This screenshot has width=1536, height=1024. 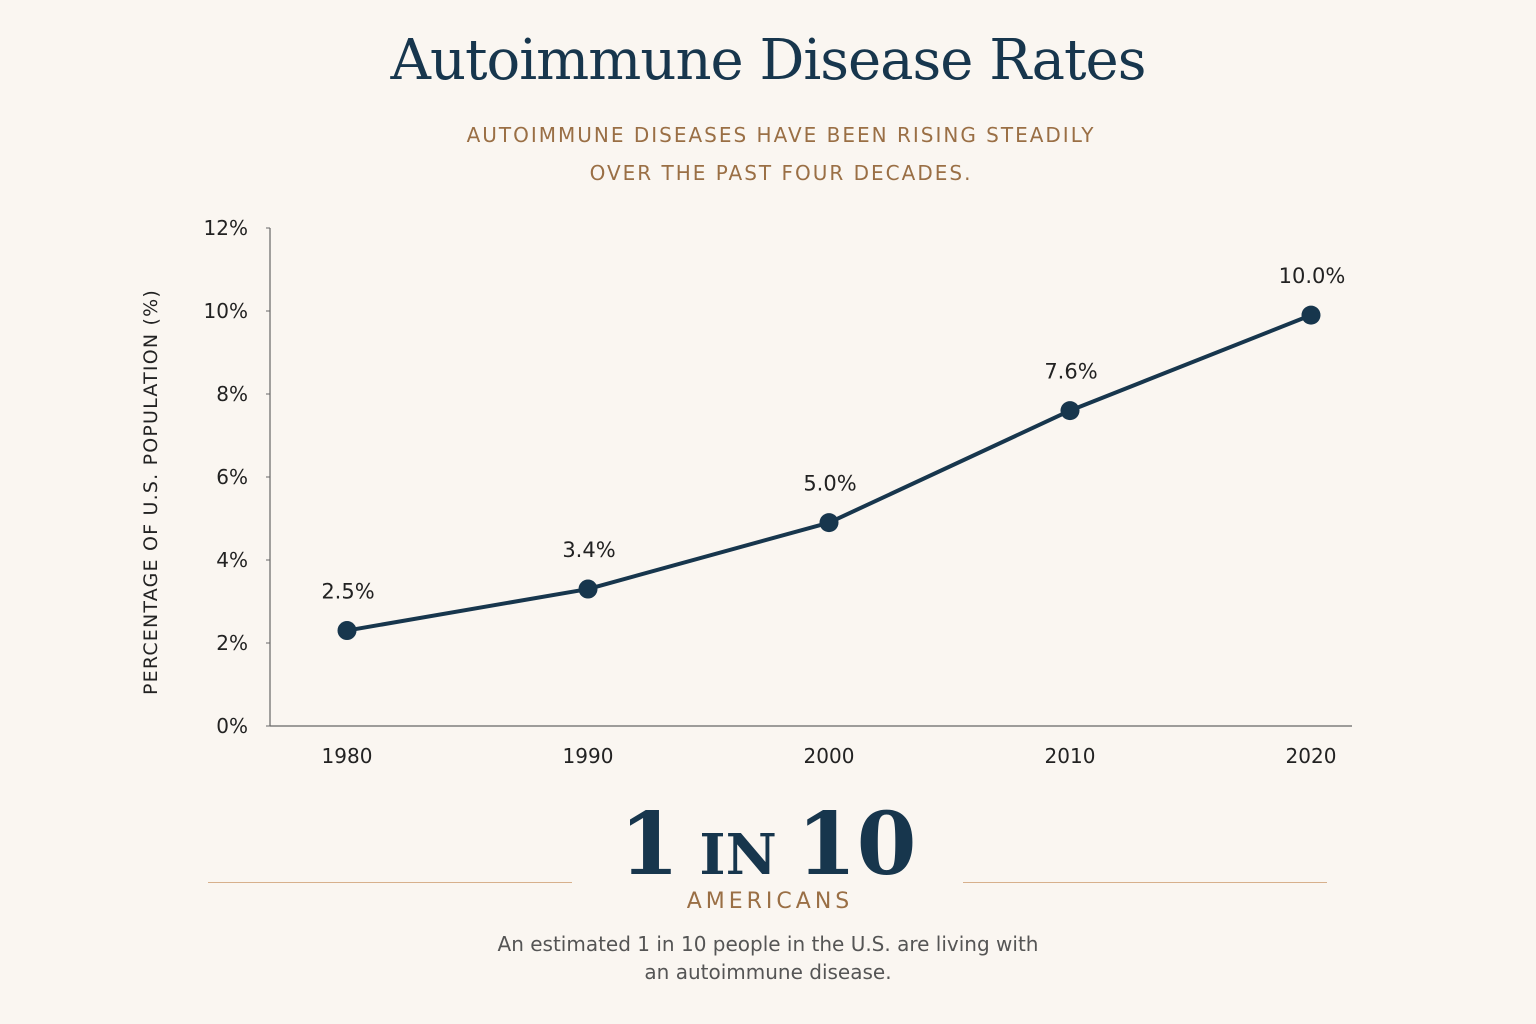 What do you see at coordinates (829, 484) in the screenshot?
I see `data-label: 5.0%` at bounding box center [829, 484].